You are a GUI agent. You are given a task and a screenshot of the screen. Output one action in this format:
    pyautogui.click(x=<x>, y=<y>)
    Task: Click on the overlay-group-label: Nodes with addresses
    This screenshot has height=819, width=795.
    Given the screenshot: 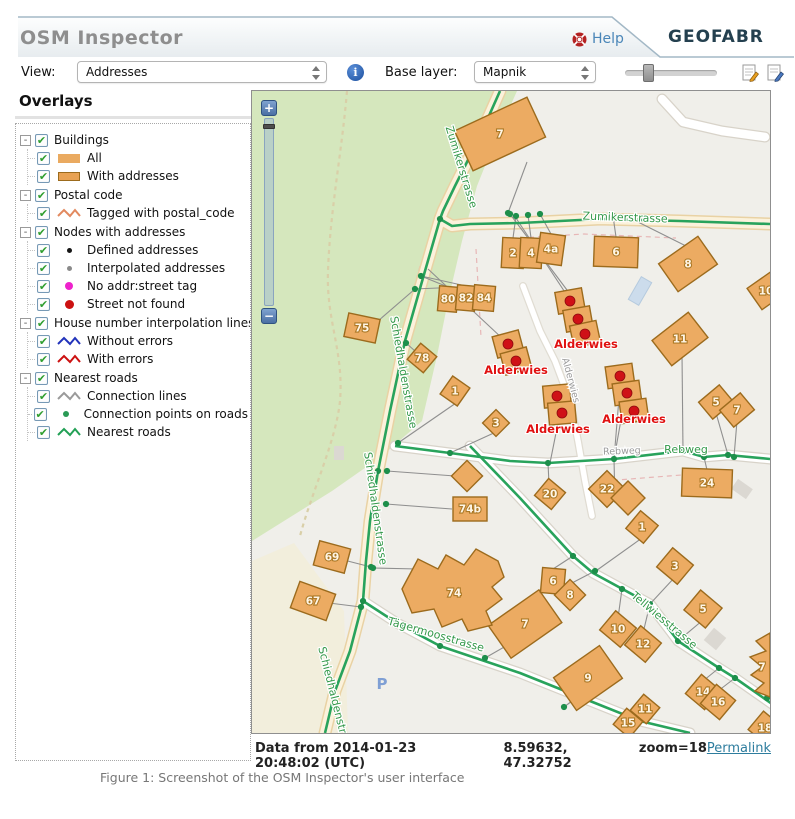 What is the action you would take?
    pyautogui.click(x=120, y=232)
    